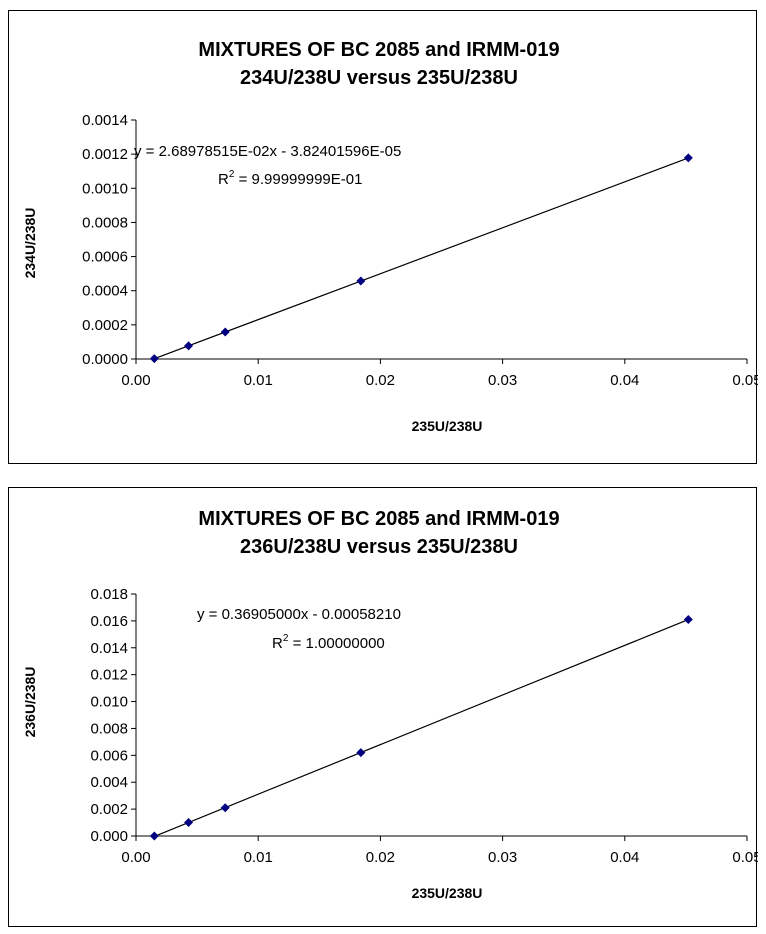 The width and height of the screenshot is (766, 934). What do you see at coordinates (624, 380) in the screenshot?
I see `chart-1-x-tick-label: 0.04` at bounding box center [624, 380].